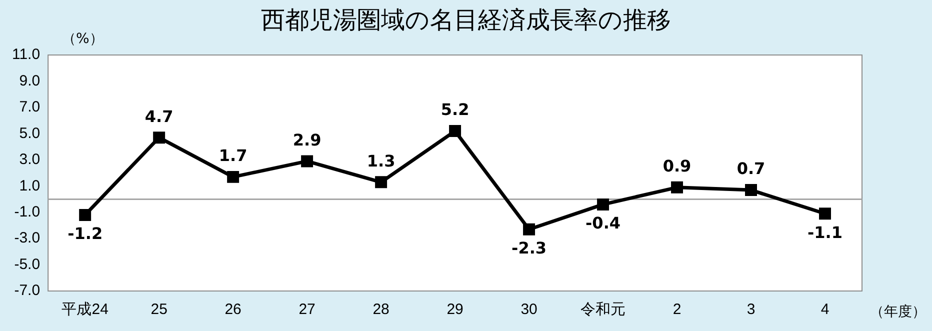  Describe the element at coordinates (83, 39) in the screenshot. I see `y-axis-title: （%）` at that location.